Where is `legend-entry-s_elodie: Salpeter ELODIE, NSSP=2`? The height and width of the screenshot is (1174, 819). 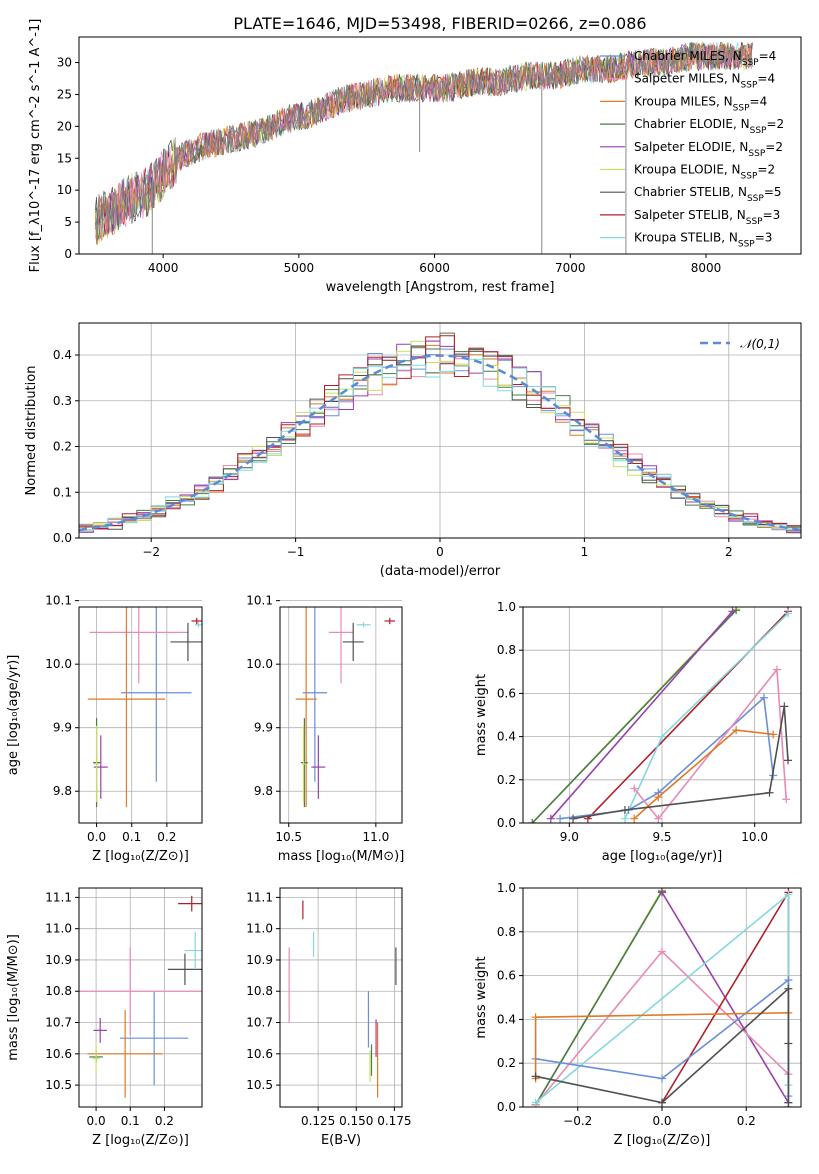 legend-entry-s_elodie: Salpeter ELODIE, NSSP=2 is located at coordinates (691, 149).